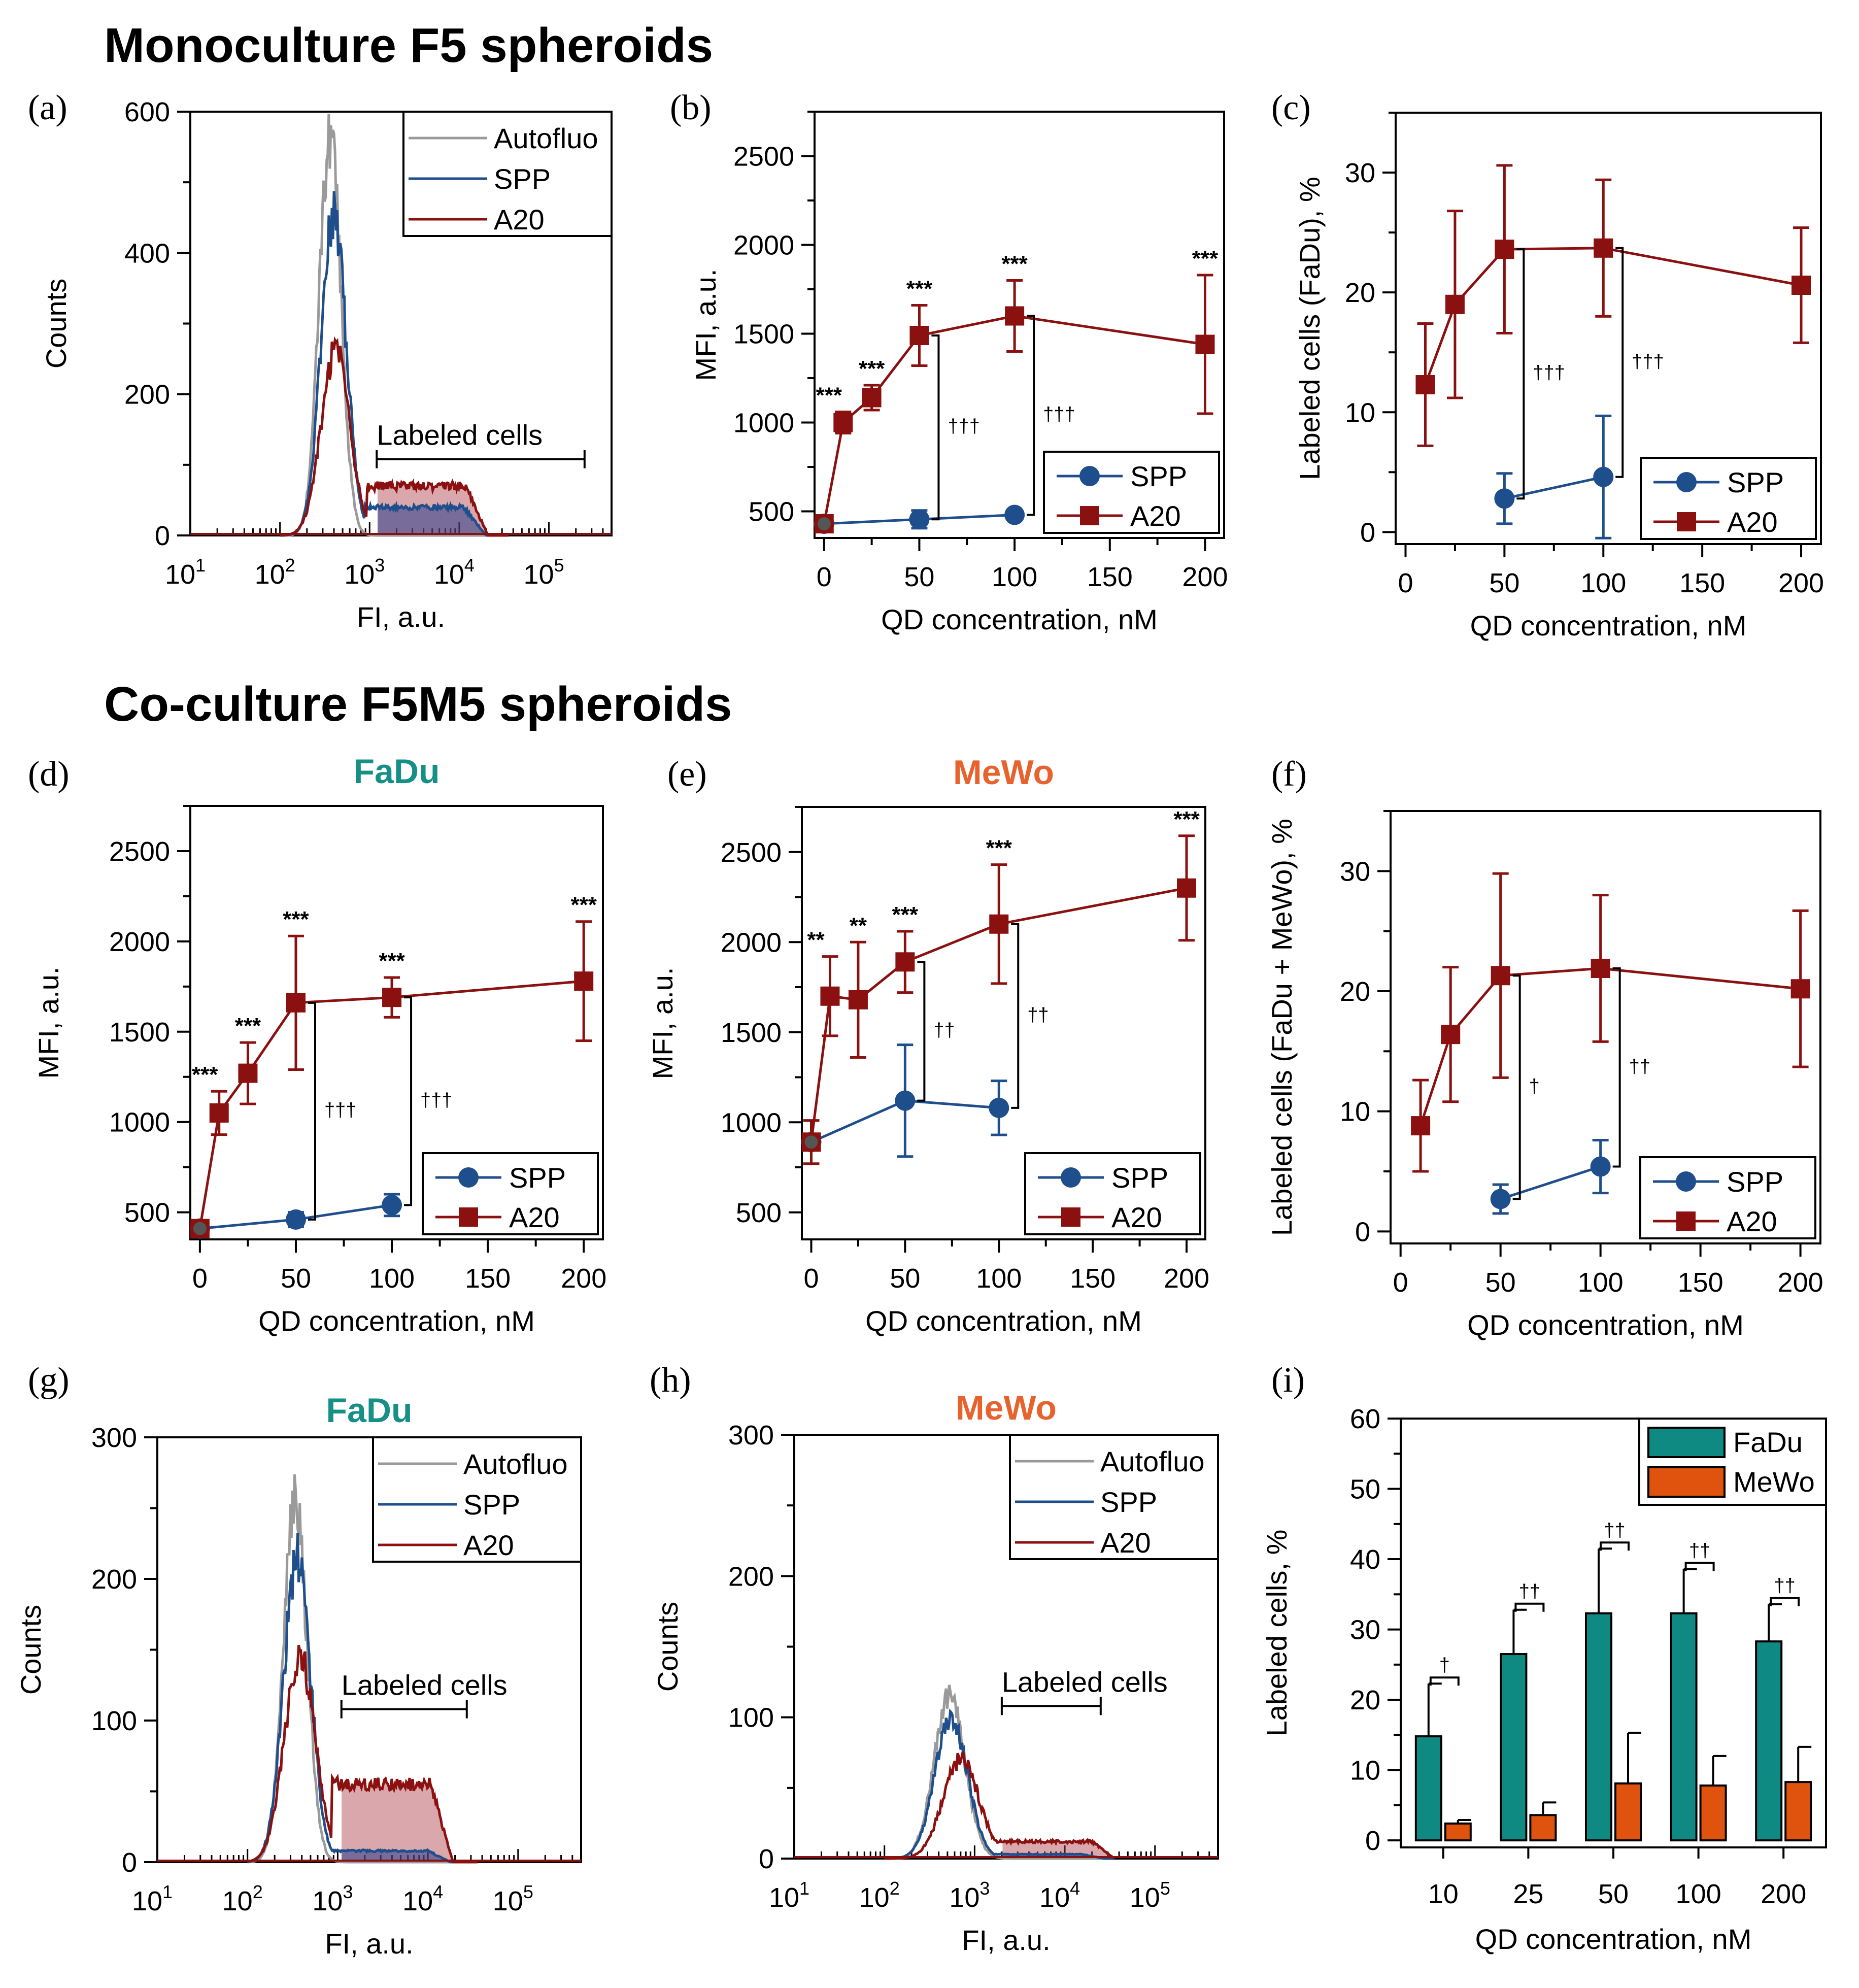 This screenshot has width=1859, height=1988. What do you see at coordinates (1000, 1805) in the screenshot?
I see `histogram-curve-A20` at bounding box center [1000, 1805].